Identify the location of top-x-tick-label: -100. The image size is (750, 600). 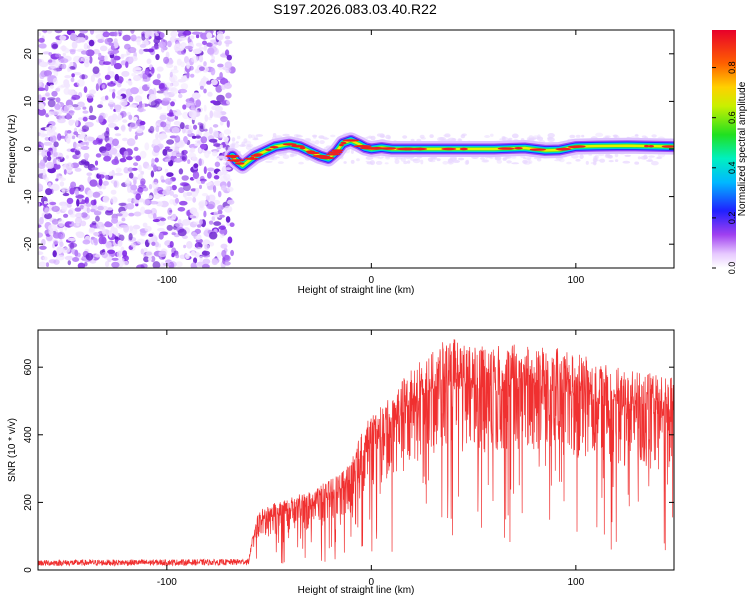
(167, 280).